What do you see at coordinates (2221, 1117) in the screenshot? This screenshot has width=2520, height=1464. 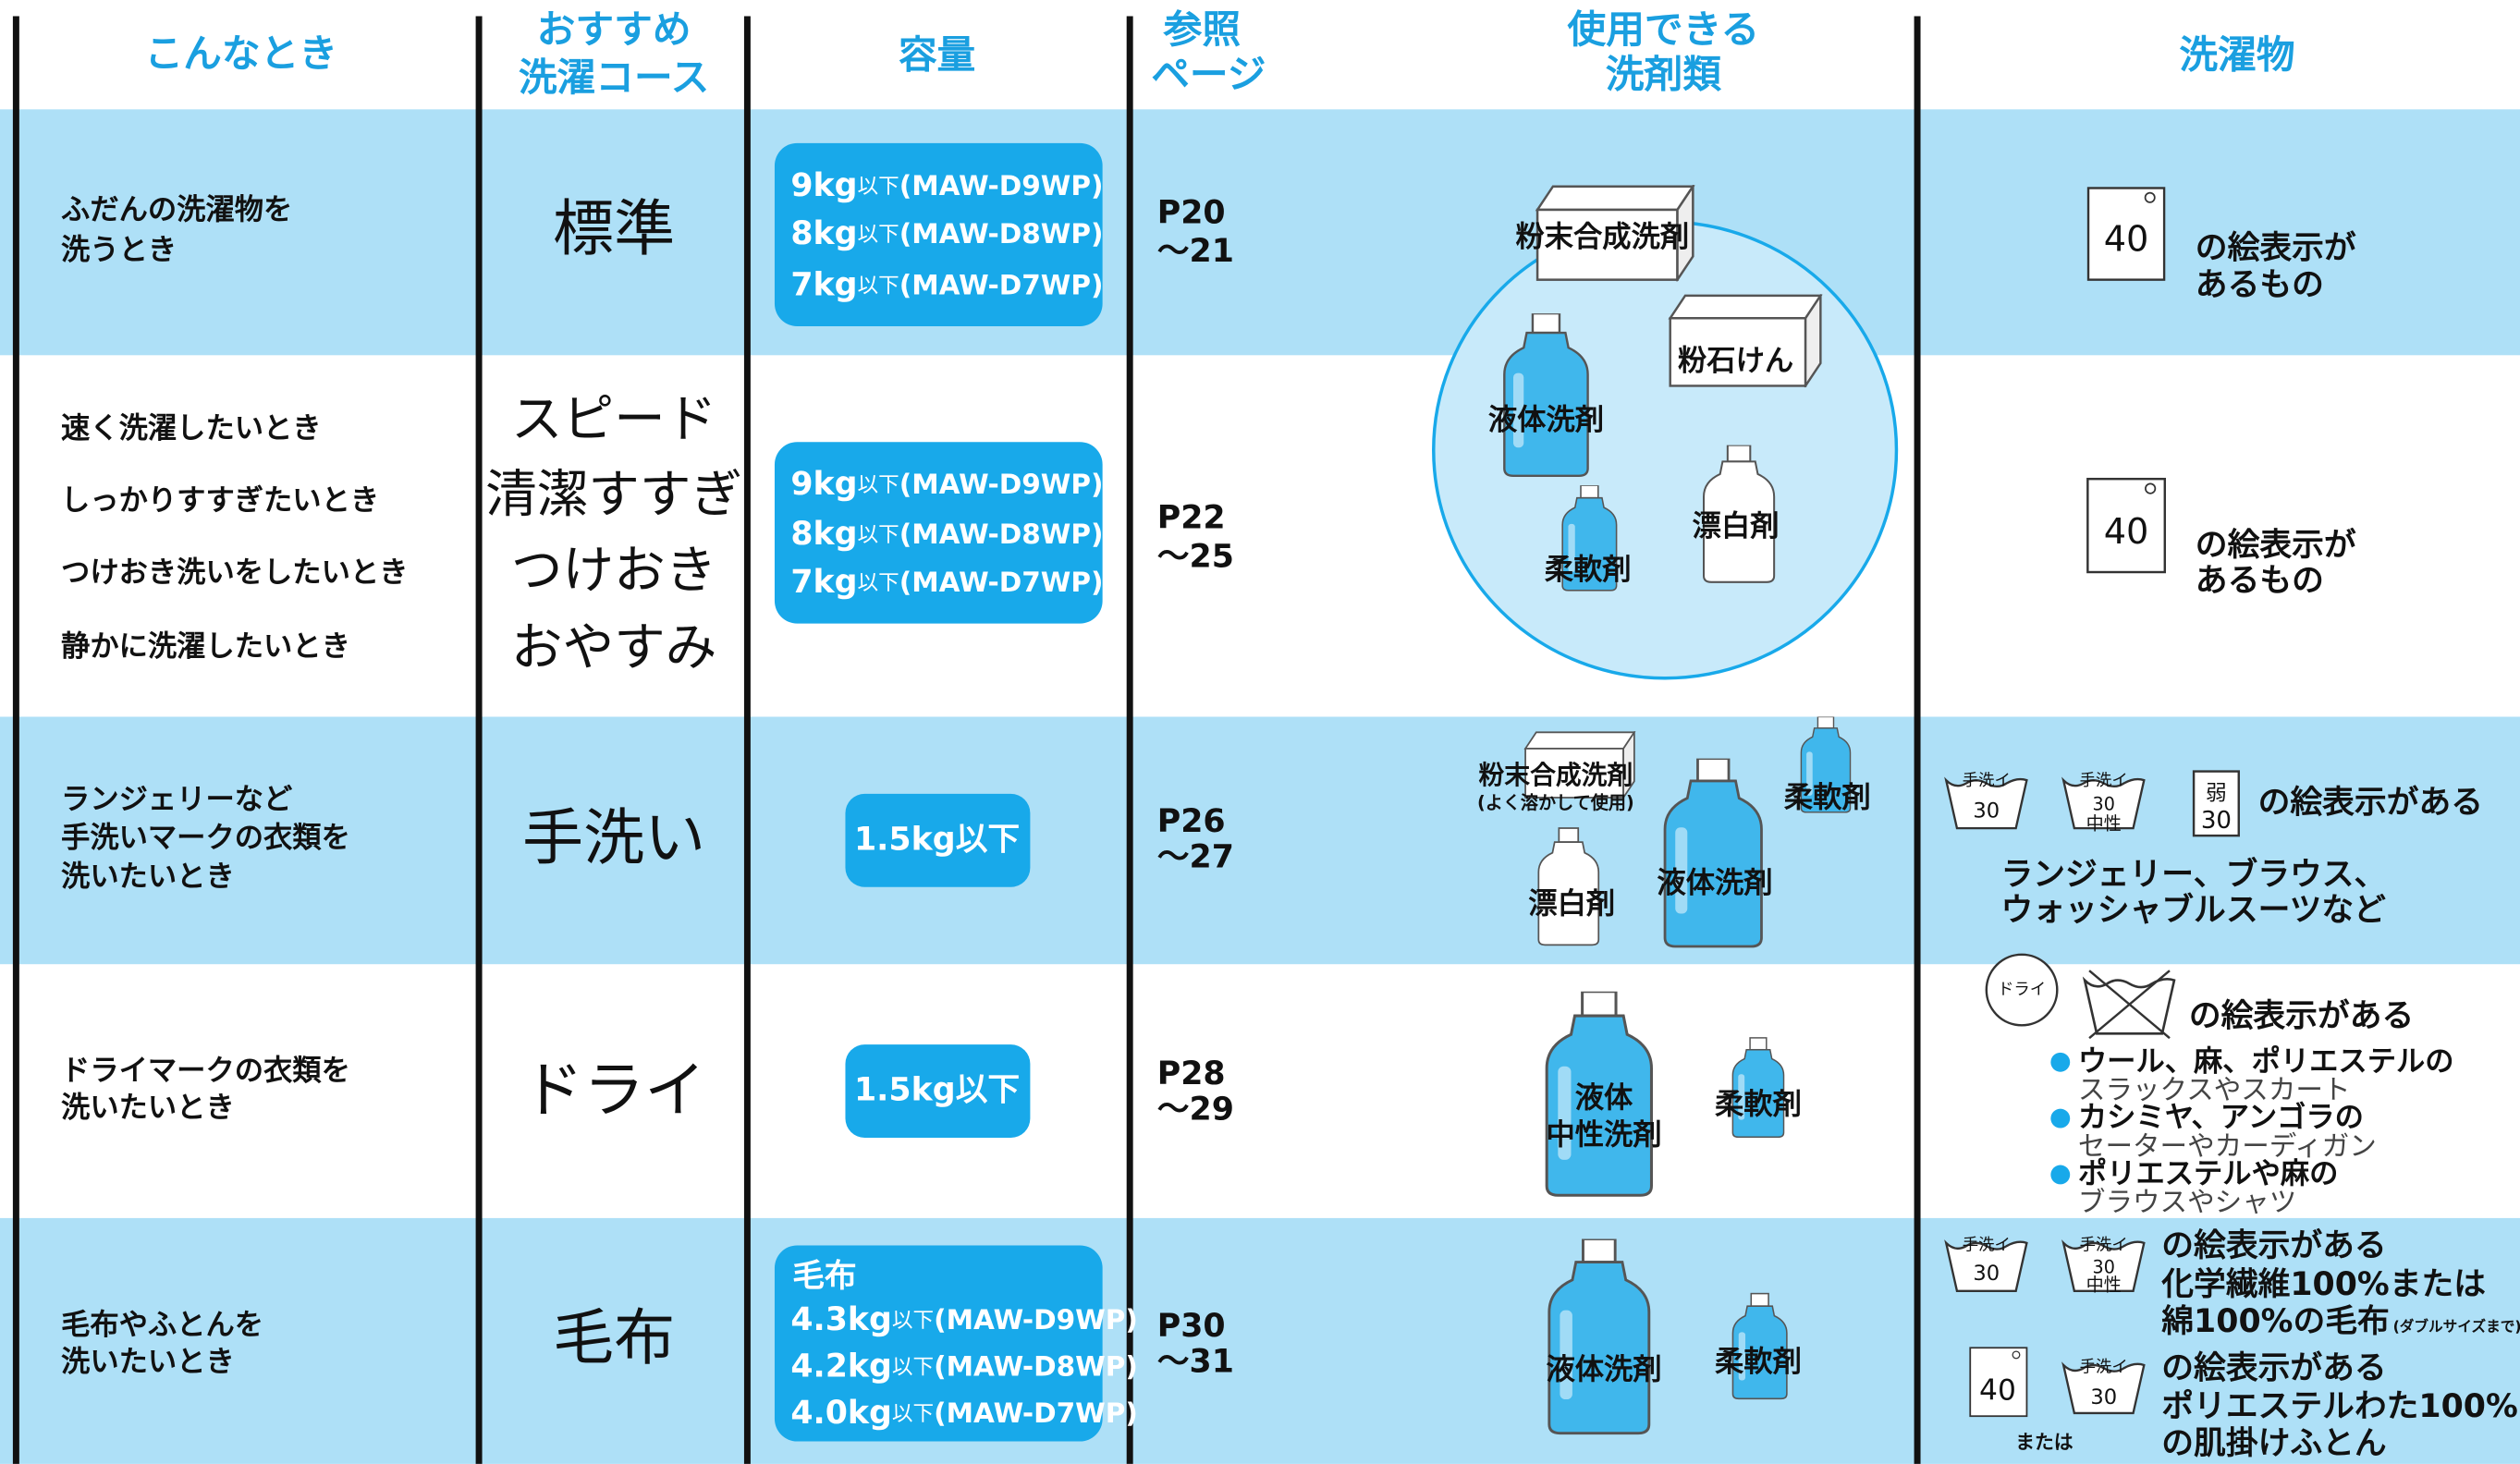 I see `fabric: カシミヤ、アンゴラの` at bounding box center [2221, 1117].